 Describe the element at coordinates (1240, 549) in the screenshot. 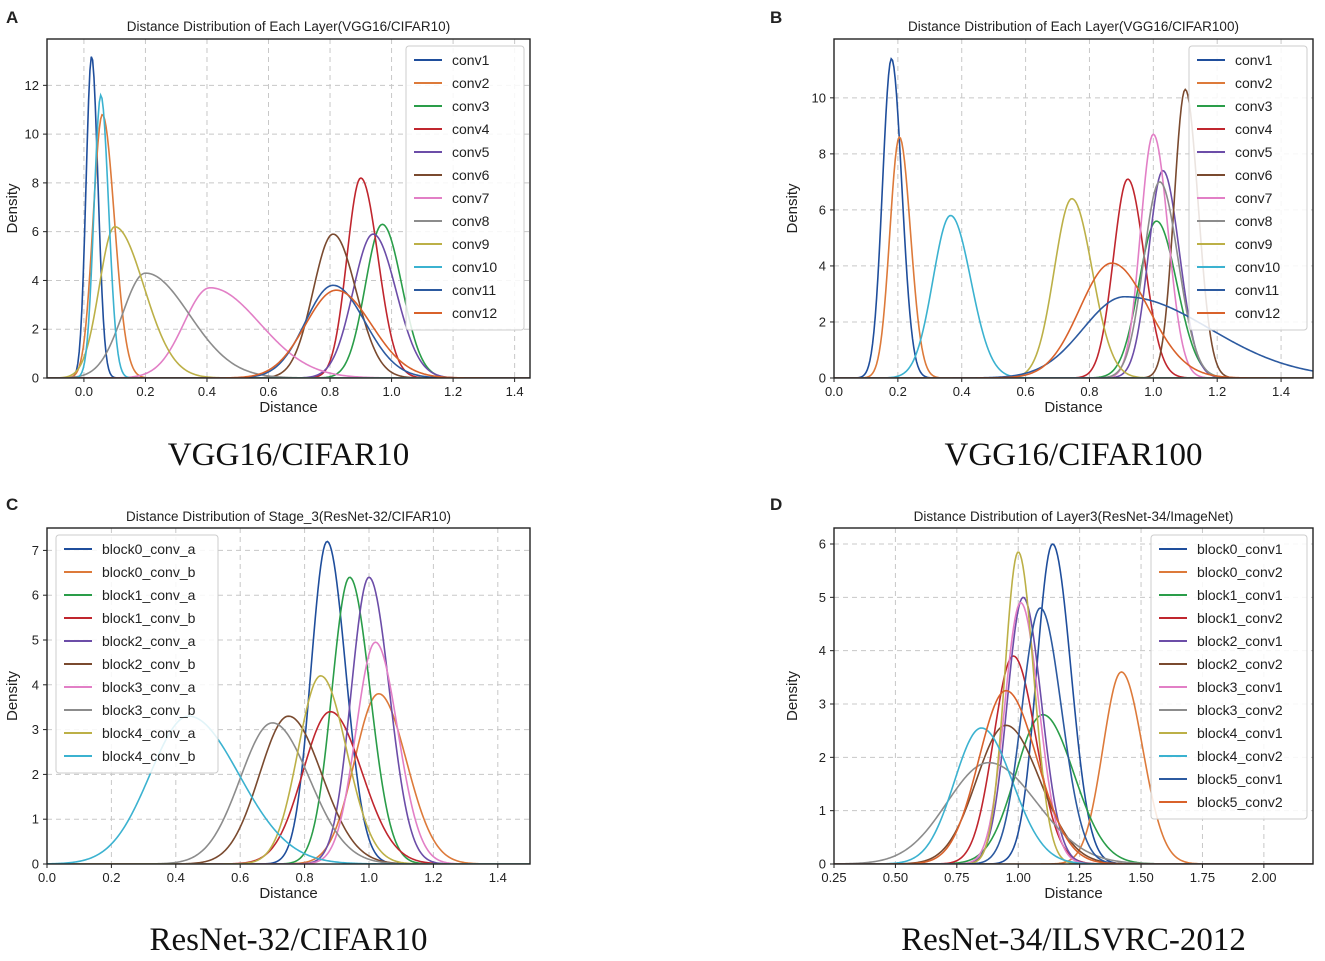

I see `legend-label: block0_conv1` at that location.